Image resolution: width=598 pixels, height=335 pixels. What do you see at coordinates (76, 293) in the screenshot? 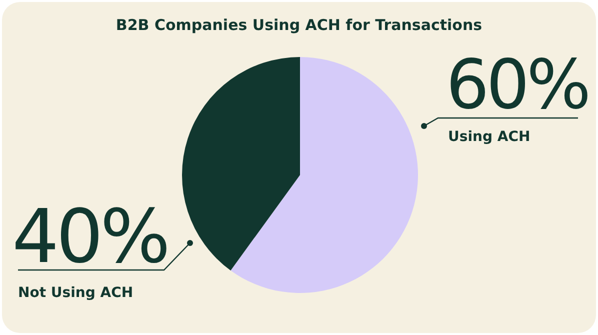
I see `slice-label: Not Using ACH` at bounding box center [76, 293].